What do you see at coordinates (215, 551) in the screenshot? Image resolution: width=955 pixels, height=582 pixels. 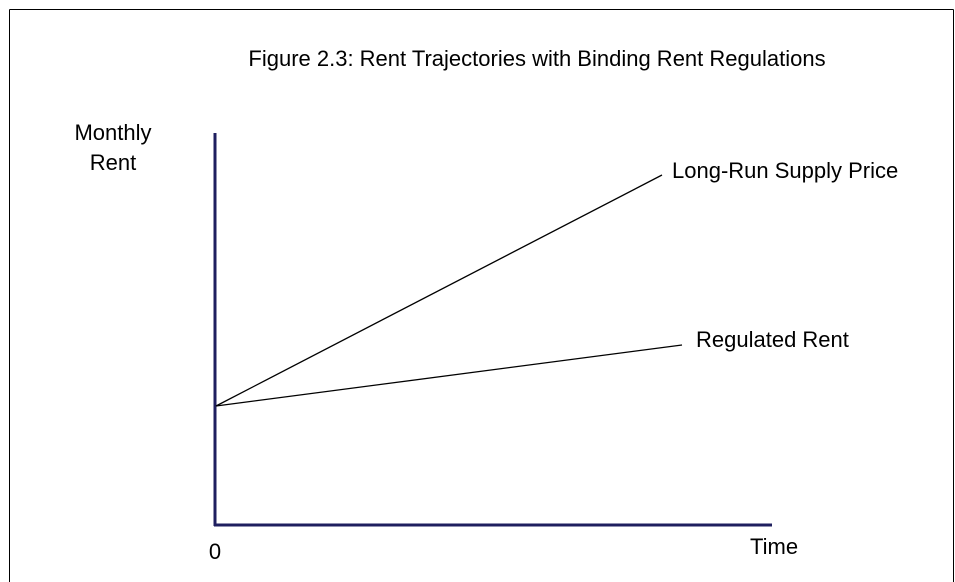 I see `origin-label: 0` at bounding box center [215, 551].